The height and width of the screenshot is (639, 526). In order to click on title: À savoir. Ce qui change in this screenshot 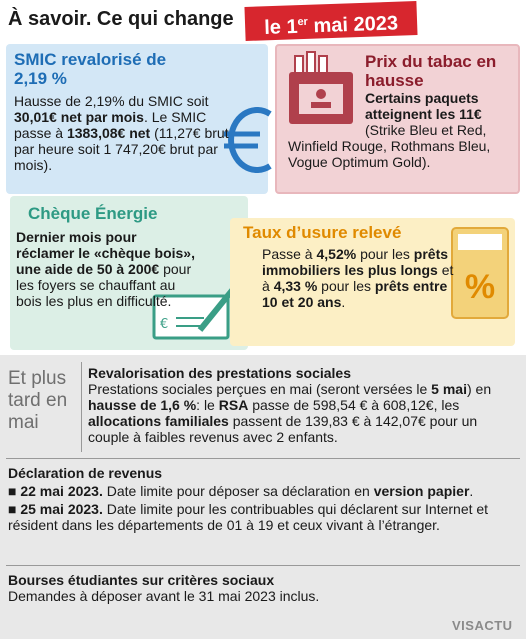, I will do `click(121, 19)`.